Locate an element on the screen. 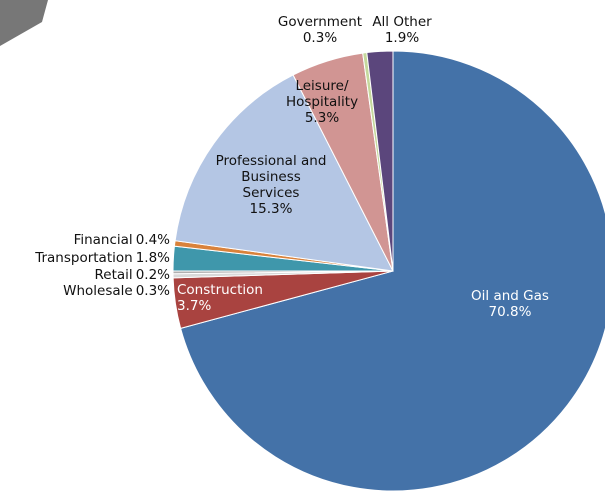 The width and height of the screenshot is (605, 491). label-name: Retail is located at coordinates (113, 275).